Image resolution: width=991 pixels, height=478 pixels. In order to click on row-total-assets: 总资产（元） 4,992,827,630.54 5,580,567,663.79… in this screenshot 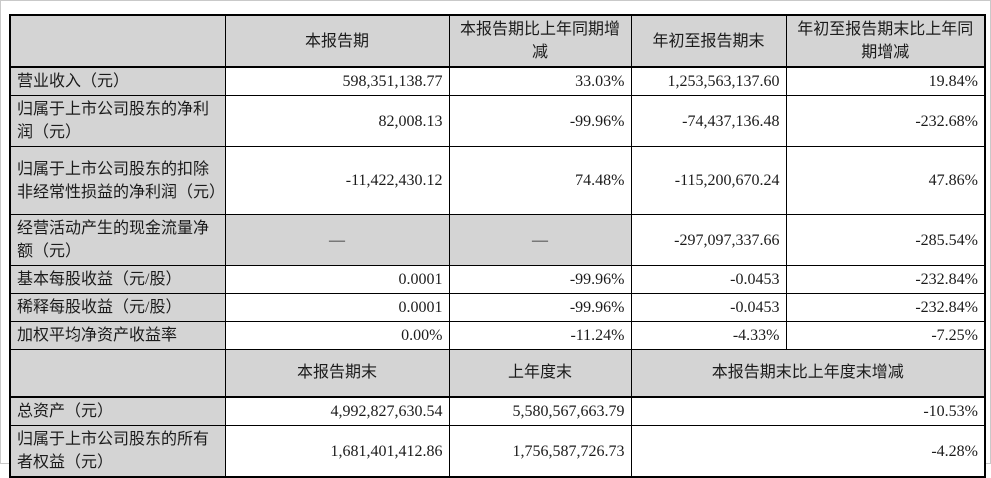, I will do `click(497, 411)`.